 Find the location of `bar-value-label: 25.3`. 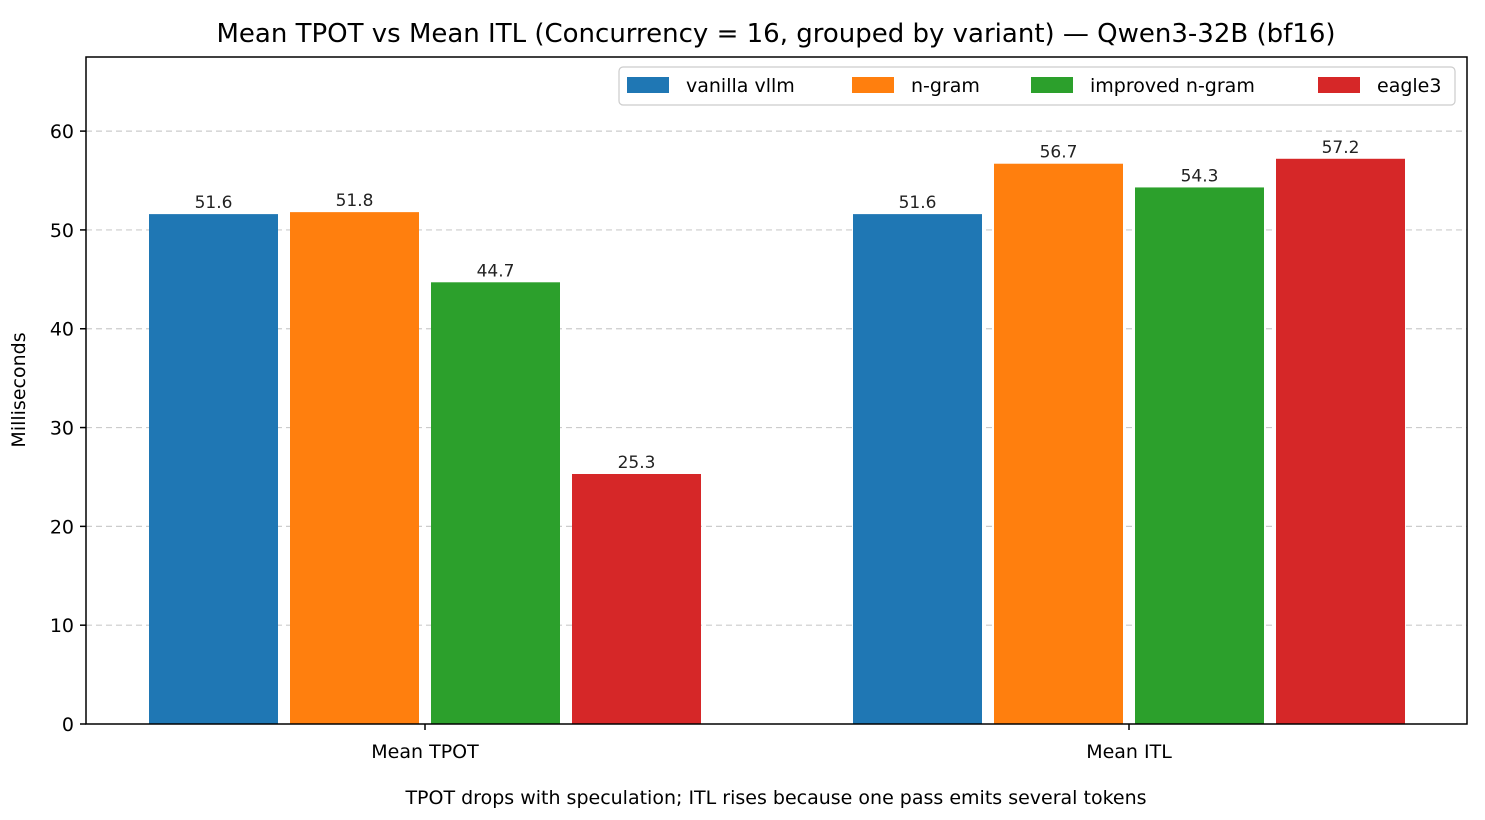

bar-value-label: 25.3 is located at coordinates (637, 463).